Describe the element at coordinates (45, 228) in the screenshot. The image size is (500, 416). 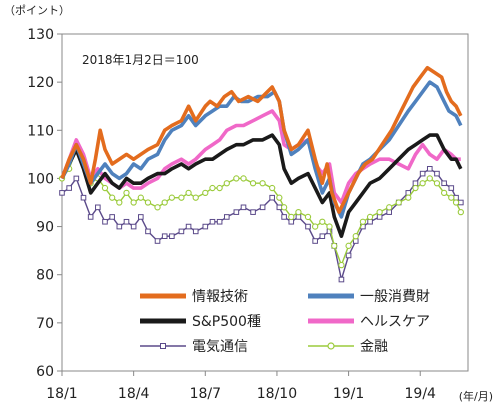
I see `y-tick-label: 90` at that location.